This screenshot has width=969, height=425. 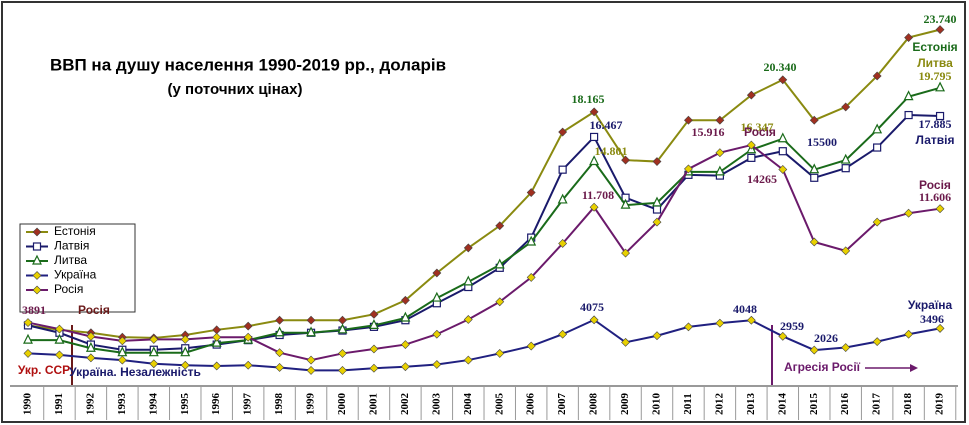 I want to click on value-label: 16.467, so click(x=606, y=125).